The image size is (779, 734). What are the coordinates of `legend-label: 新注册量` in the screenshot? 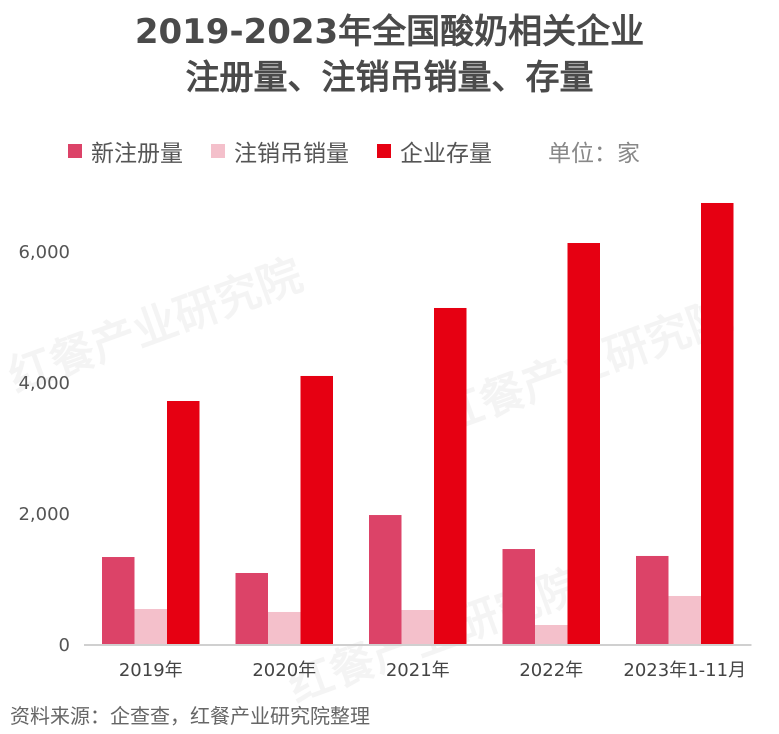 It's located at (137, 154).